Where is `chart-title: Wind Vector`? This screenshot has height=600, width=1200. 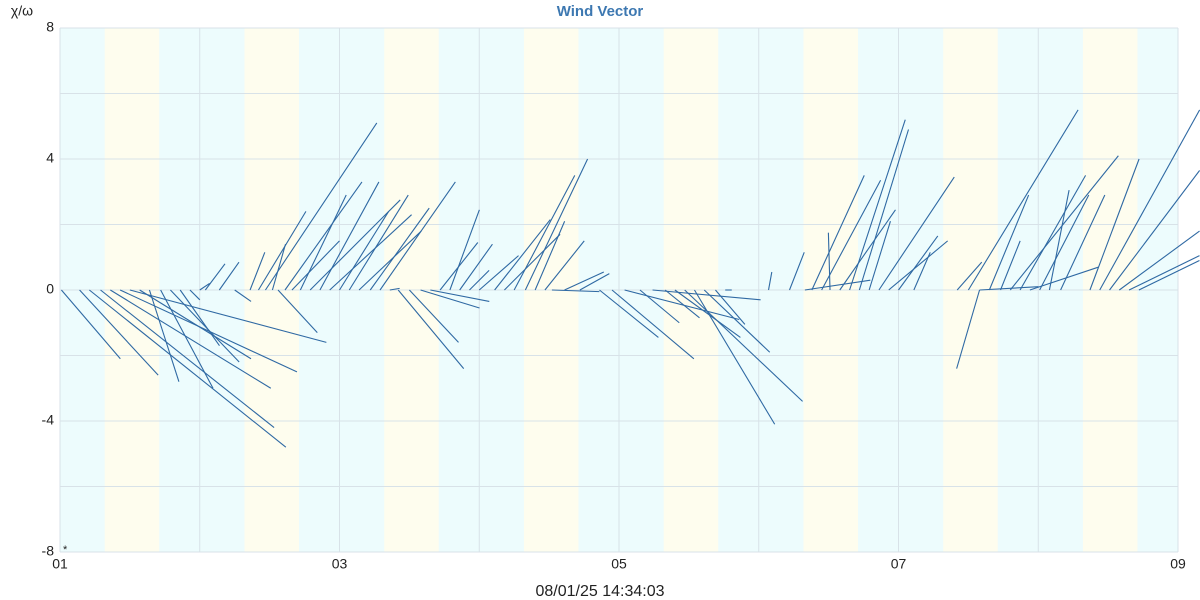
chart-title: Wind Vector is located at coordinates (600, 11).